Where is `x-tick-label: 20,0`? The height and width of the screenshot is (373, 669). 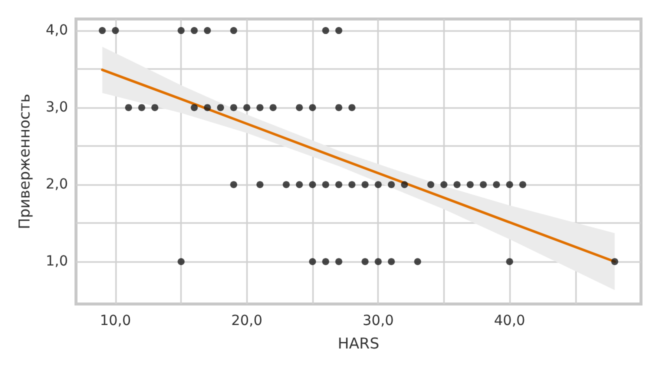
x-tick-label: 20,0 is located at coordinates (246, 321).